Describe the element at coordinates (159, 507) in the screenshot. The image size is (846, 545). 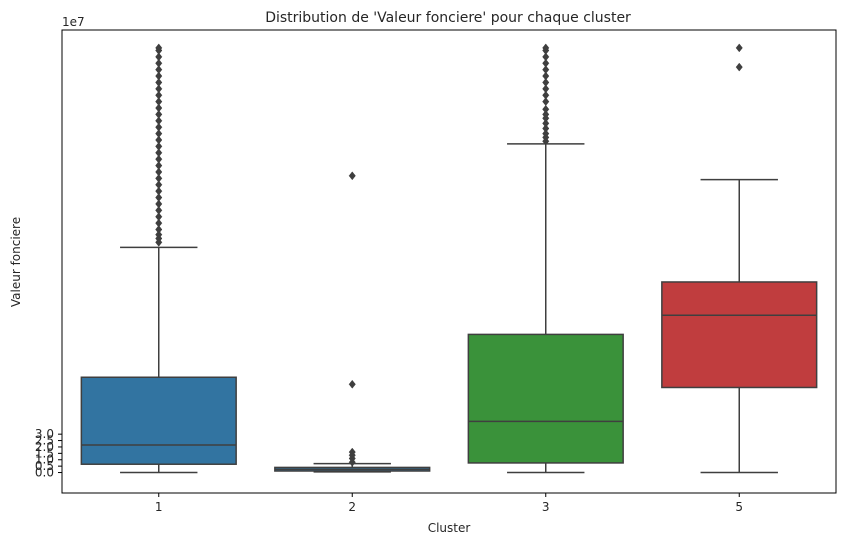
I see `x-tick-label: 1` at that location.